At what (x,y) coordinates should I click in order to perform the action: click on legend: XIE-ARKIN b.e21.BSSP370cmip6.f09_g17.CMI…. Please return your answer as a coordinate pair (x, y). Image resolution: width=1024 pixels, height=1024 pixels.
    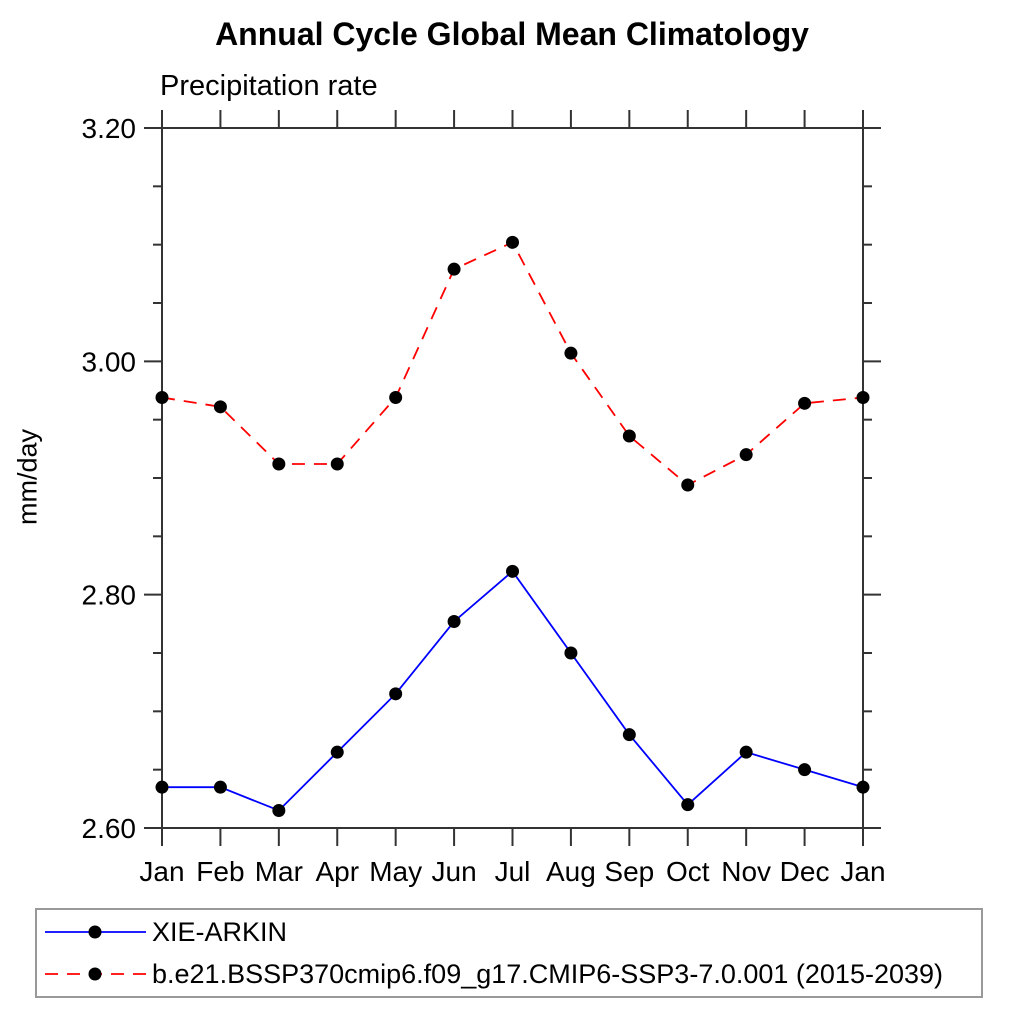
    Looking at the image, I should click on (509, 953).